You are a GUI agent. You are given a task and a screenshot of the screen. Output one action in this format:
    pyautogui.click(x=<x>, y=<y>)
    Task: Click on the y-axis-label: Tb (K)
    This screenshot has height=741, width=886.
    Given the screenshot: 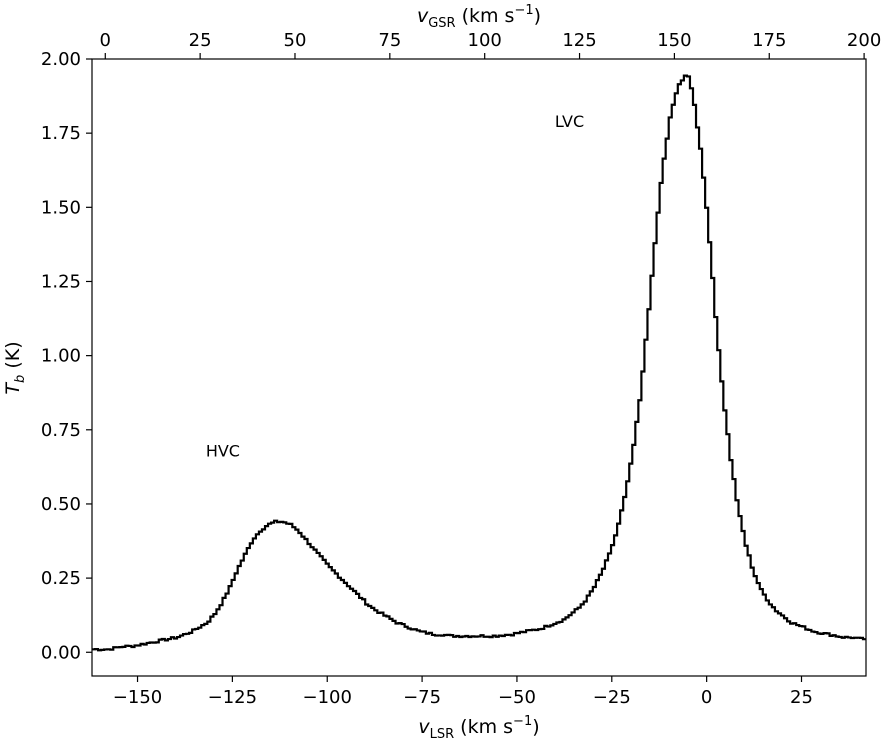 What is the action you would take?
    pyautogui.click(x=15, y=367)
    